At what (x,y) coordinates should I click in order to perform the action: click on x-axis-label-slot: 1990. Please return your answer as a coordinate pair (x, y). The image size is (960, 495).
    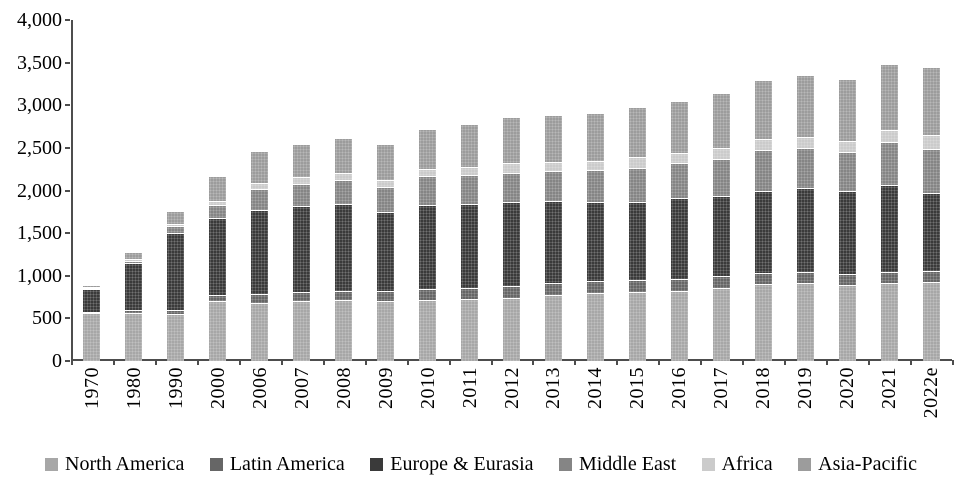
    Looking at the image, I should click on (176, 407).